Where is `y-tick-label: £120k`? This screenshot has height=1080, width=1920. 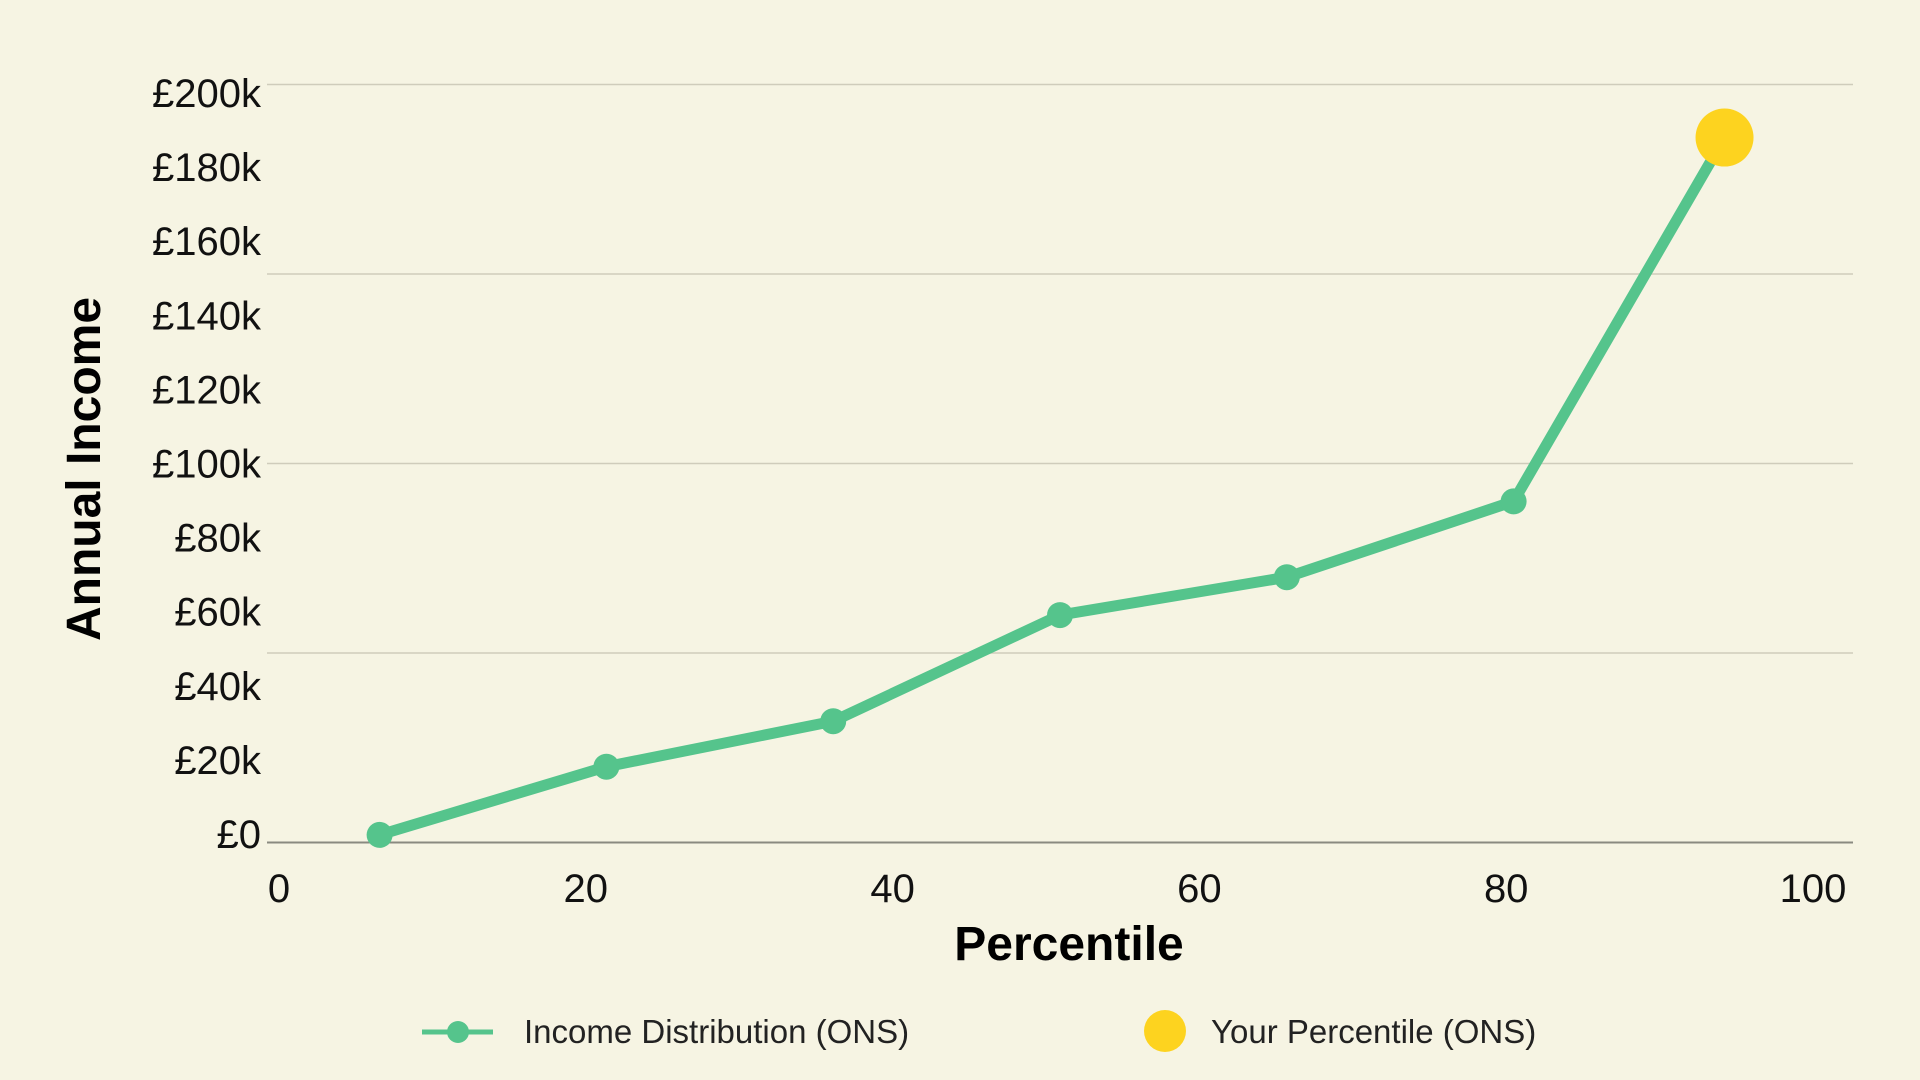
y-tick-label: £120k is located at coordinates (207, 390).